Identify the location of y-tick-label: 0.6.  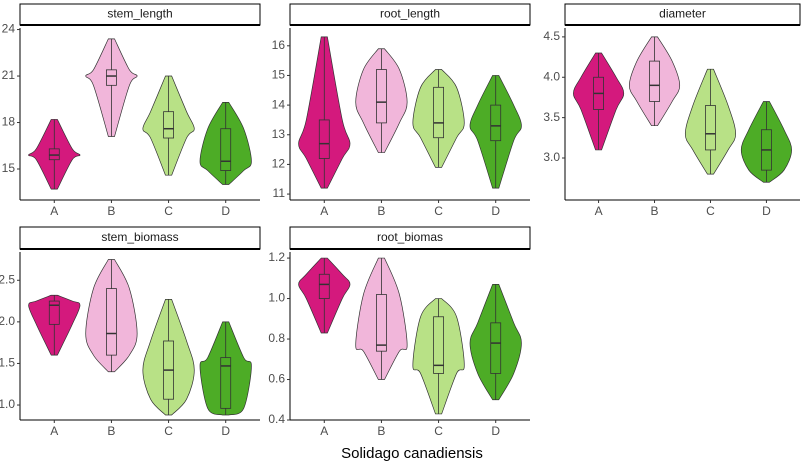
(276, 379).